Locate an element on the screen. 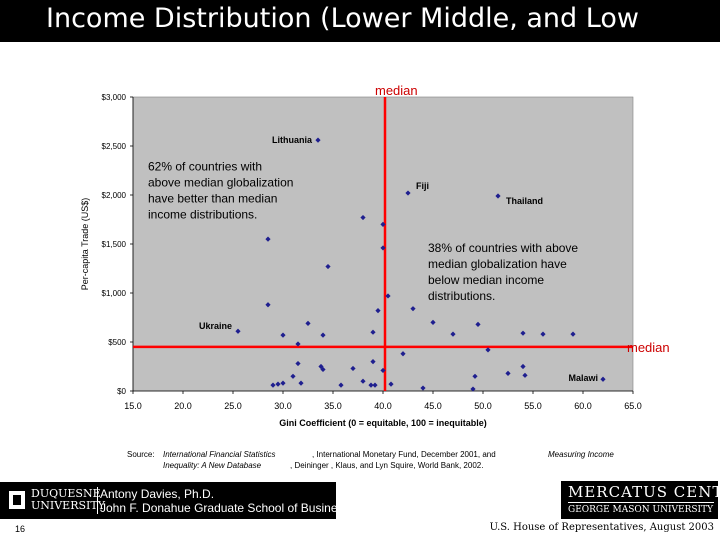 This screenshot has width=720, height=540. source-label: Source: is located at coordinates (141, 454).